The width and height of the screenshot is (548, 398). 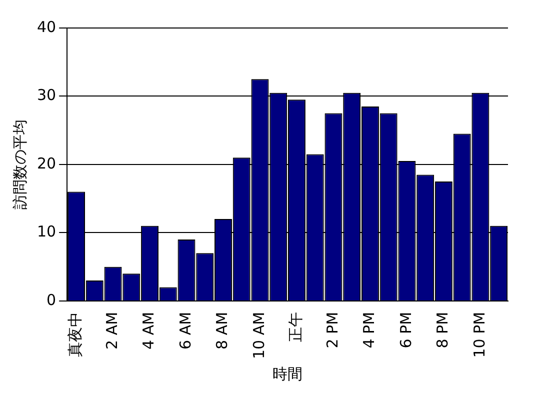 I want to click on y-tick-label: 20, so click(x=46, y=163).